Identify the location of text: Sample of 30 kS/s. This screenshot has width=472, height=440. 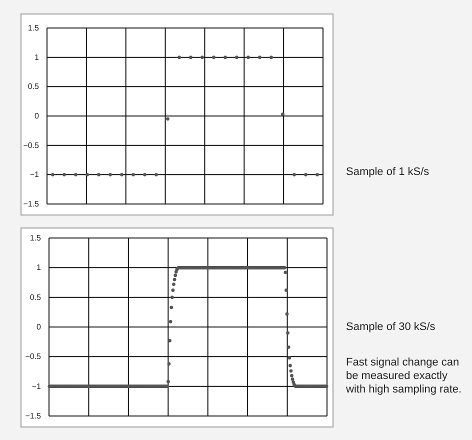
(391, 327).